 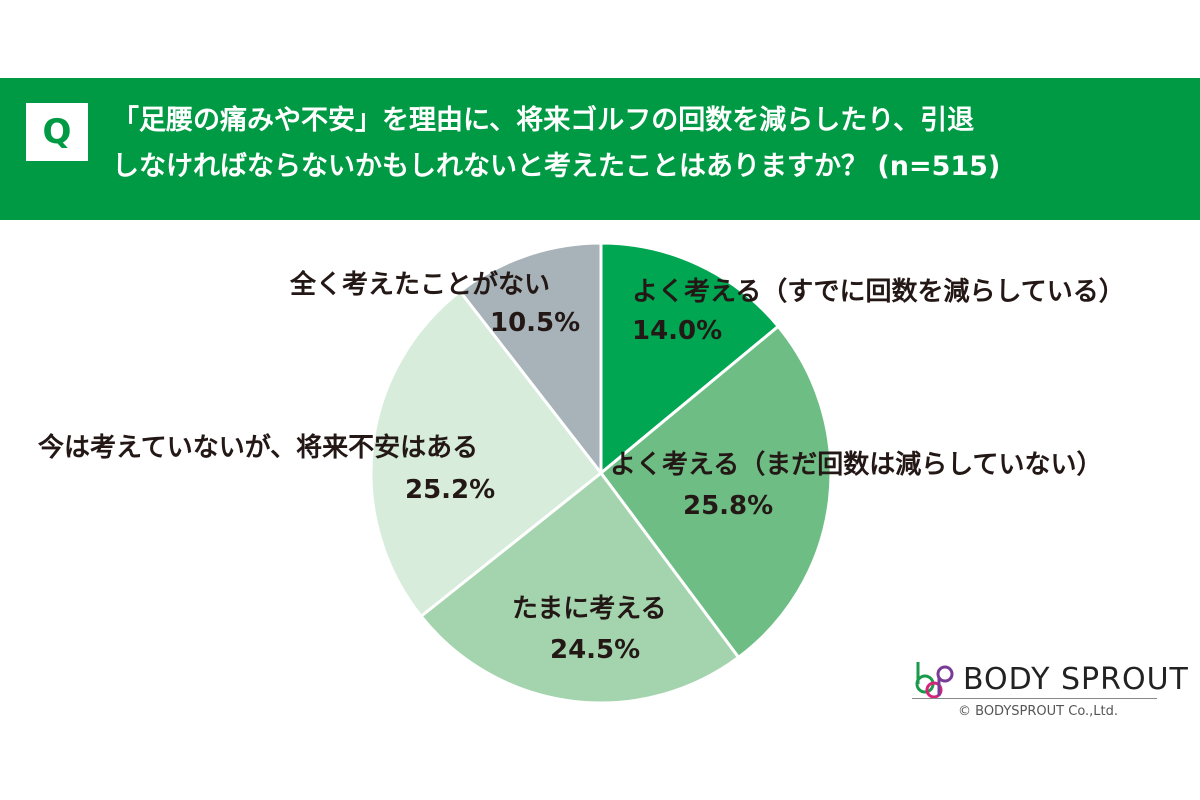 I want to click on slice-label-4: 全く考えたことがない, so click(x=420, y=285).